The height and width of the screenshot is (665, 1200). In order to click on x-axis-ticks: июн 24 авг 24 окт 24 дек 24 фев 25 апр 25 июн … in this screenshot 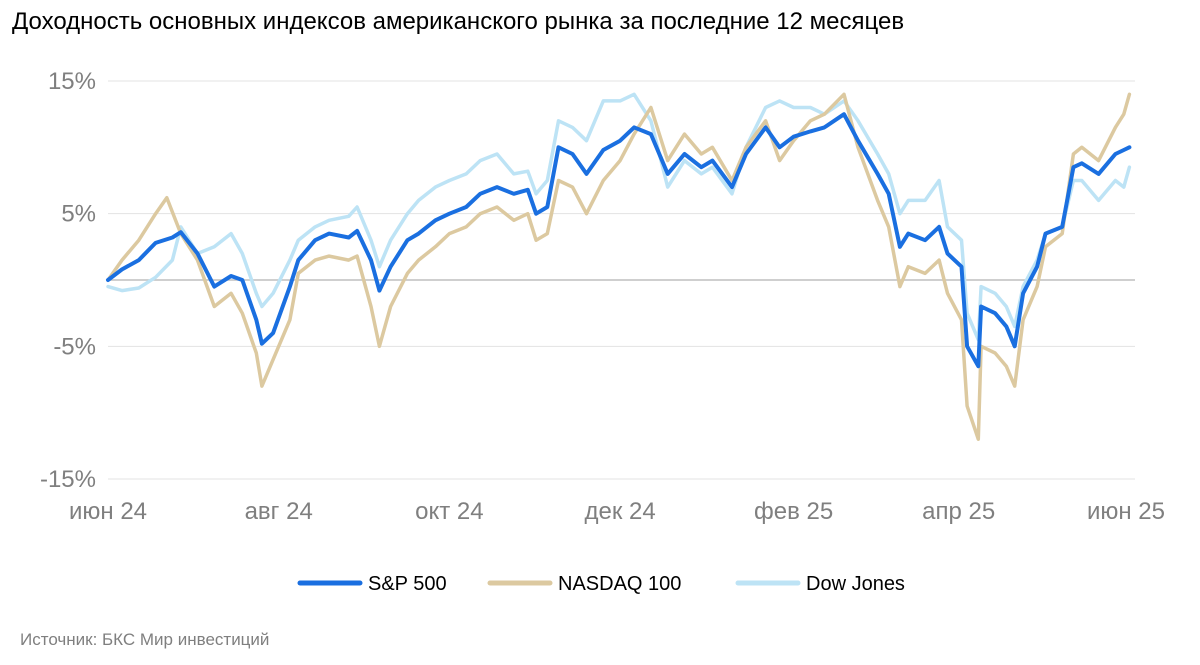, I will do `click(617, 511)`.